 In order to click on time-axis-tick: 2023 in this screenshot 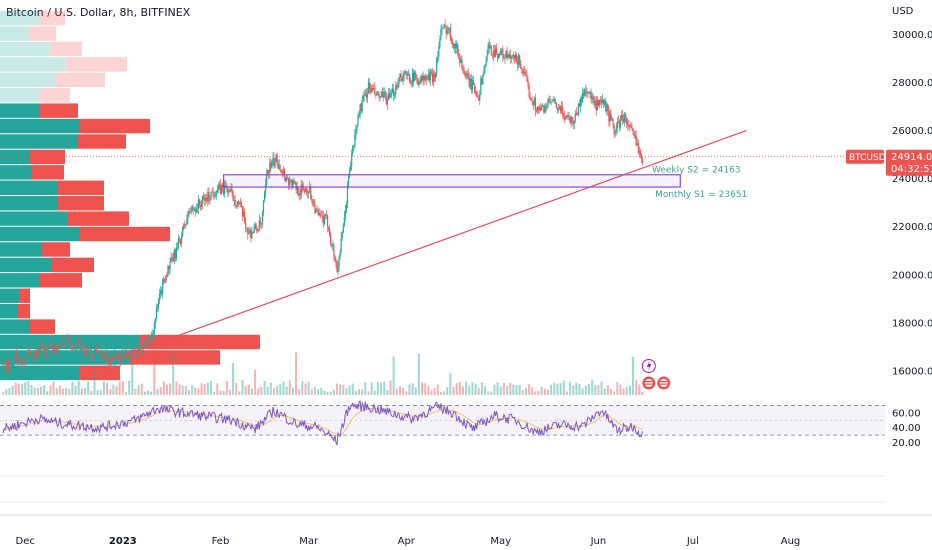, I will do `click(123, 541)`.